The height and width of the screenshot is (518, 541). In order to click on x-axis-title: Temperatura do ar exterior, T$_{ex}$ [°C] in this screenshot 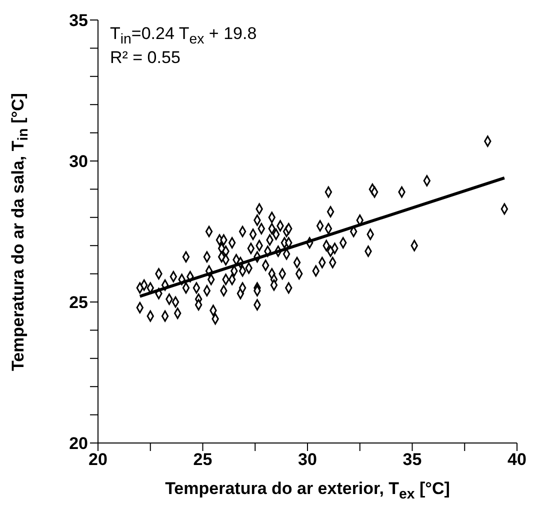, I will do `click(307, 490)`.